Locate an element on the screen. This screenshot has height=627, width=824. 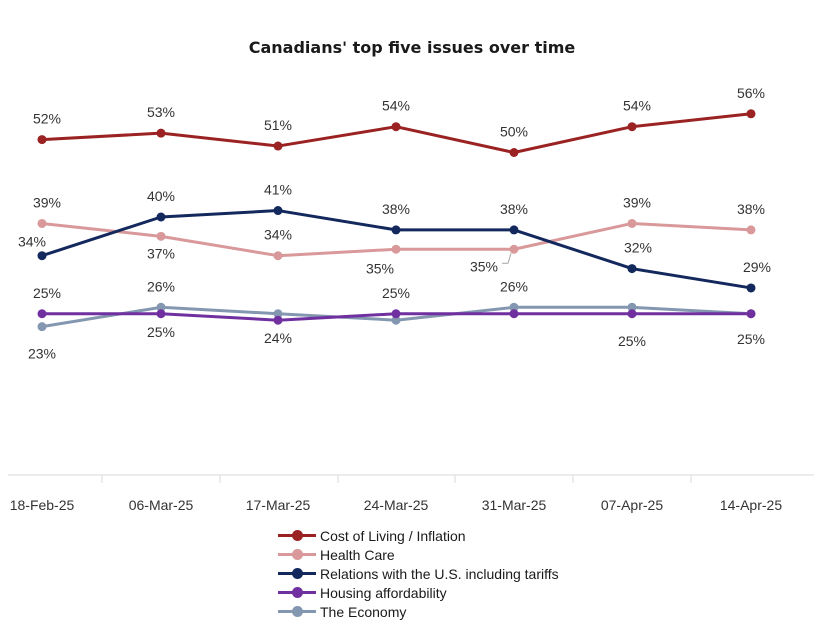
legend-label: The Economy is located at coordinates (363, 611).